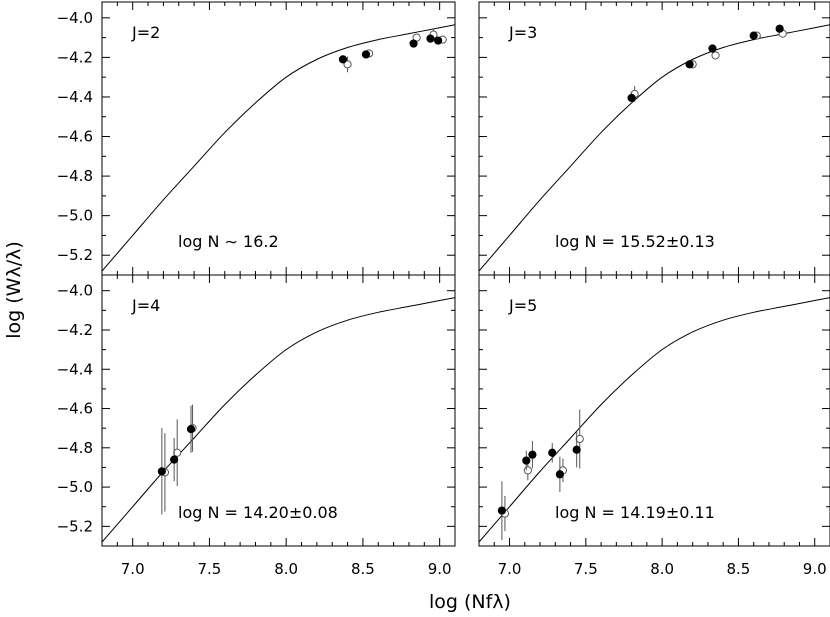  I want to click on column-density-annotation: log N = 15.52±0.13, so click(635, 241).